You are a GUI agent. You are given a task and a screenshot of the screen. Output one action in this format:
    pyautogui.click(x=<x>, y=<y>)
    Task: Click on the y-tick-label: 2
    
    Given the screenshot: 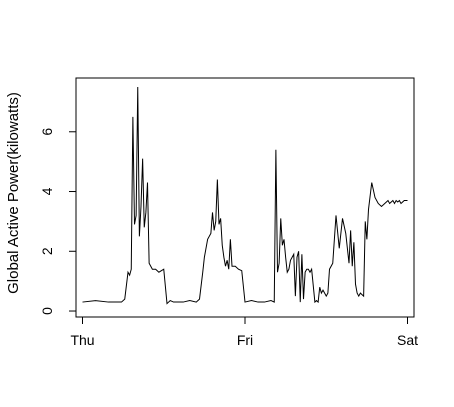 What is the action you would take?
    pyautogui.click(x=47, y=251)
    